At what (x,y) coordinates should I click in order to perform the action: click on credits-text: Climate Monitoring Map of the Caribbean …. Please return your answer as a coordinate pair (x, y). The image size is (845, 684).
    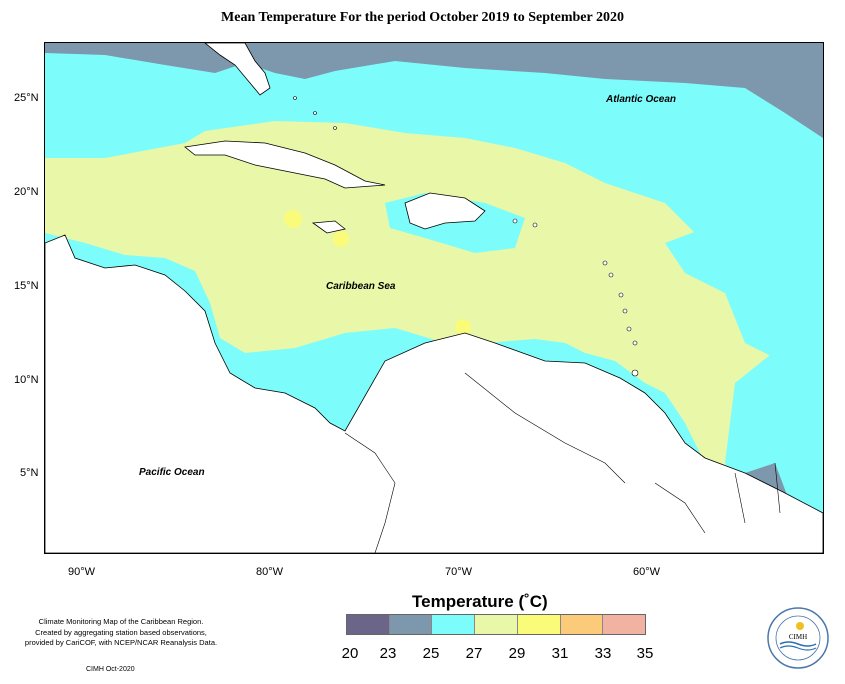
    Looking at the image, I should click on (121, 633).